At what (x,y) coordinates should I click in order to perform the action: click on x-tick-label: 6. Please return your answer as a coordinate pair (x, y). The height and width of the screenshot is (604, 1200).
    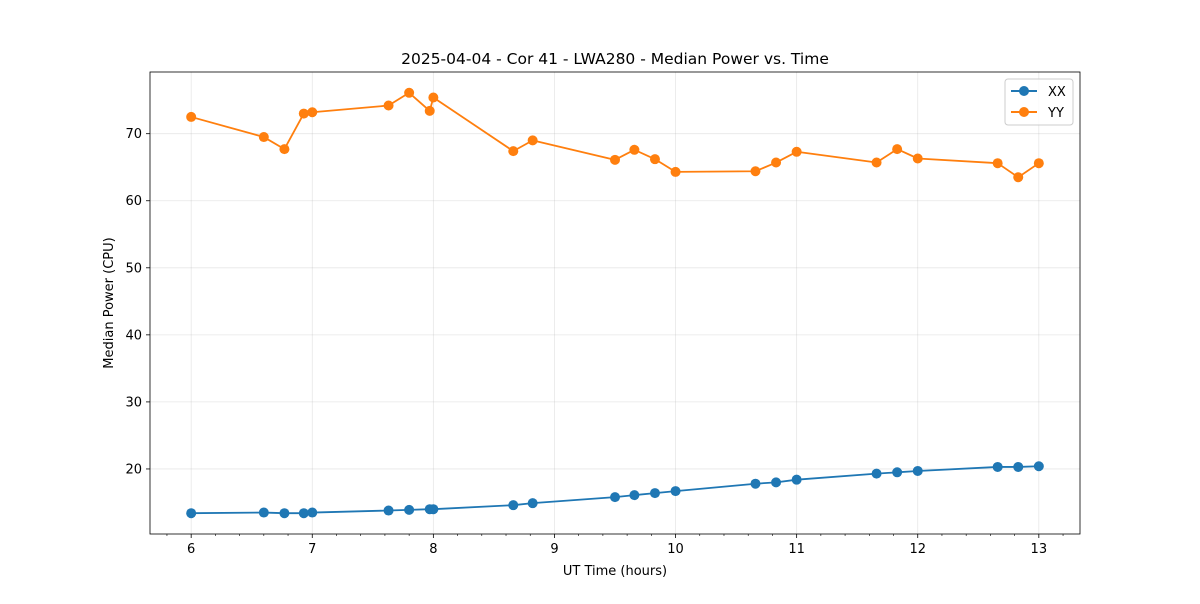
    Looking at the image, I should click on (191, 549).